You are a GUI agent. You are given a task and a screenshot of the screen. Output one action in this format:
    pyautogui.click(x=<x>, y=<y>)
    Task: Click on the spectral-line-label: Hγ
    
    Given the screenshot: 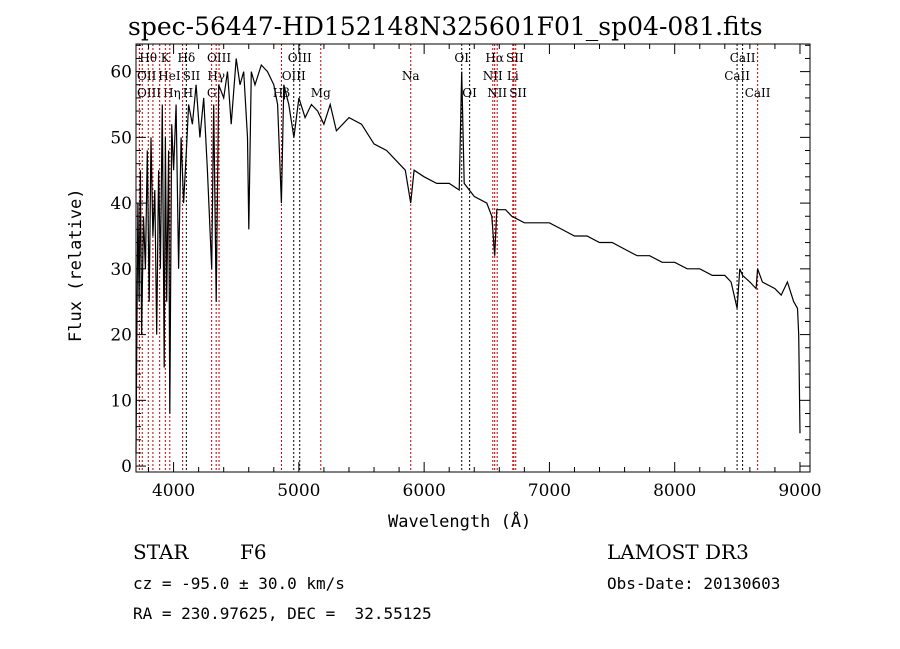 What is the action you would take?
    pyautogui.click(x=216, y=76)
    